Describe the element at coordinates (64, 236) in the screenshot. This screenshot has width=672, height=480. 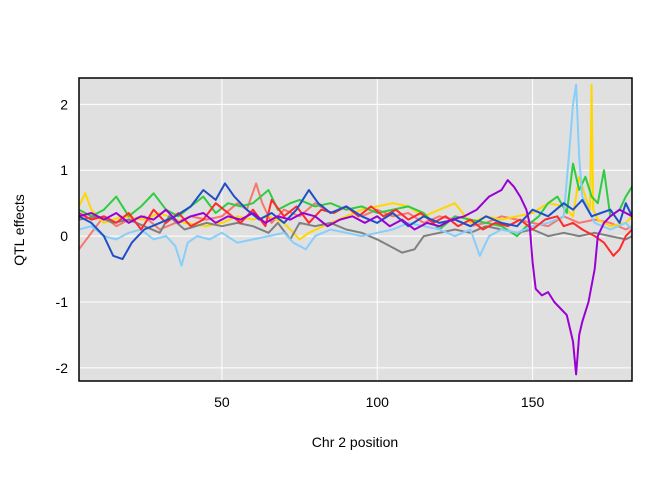
I see `y-tick-label: 0` at that location.